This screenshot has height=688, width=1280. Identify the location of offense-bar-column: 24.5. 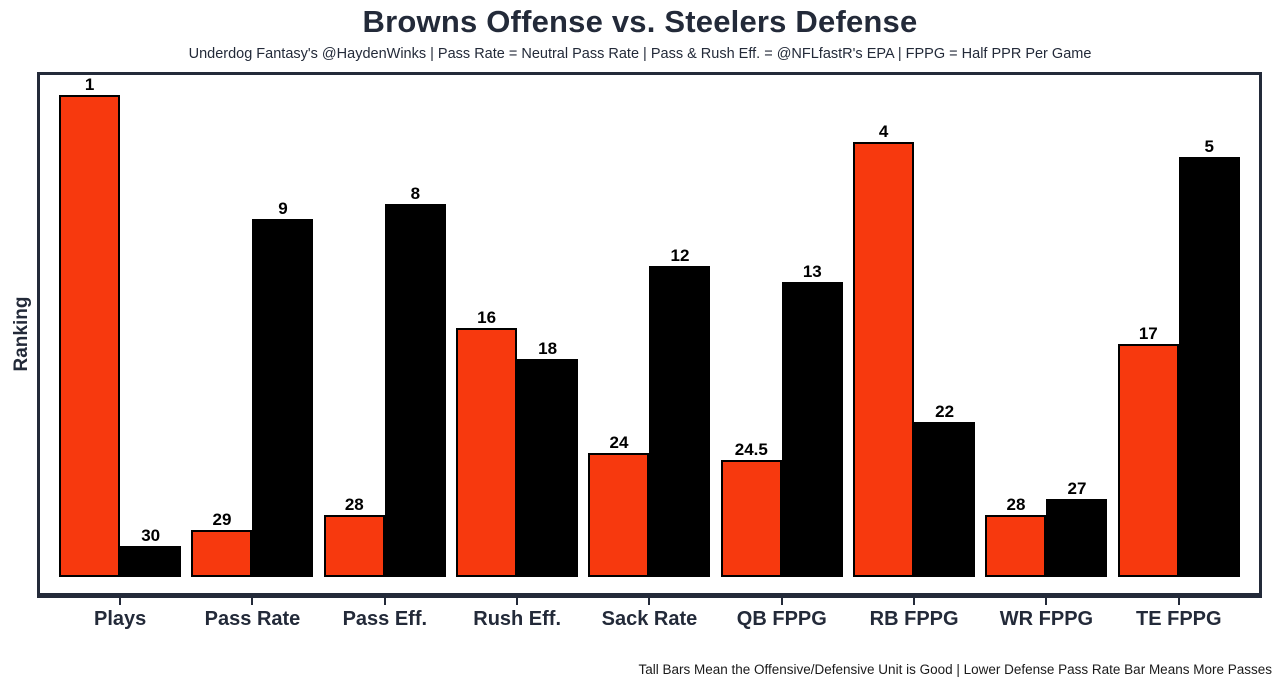
(751, 508).